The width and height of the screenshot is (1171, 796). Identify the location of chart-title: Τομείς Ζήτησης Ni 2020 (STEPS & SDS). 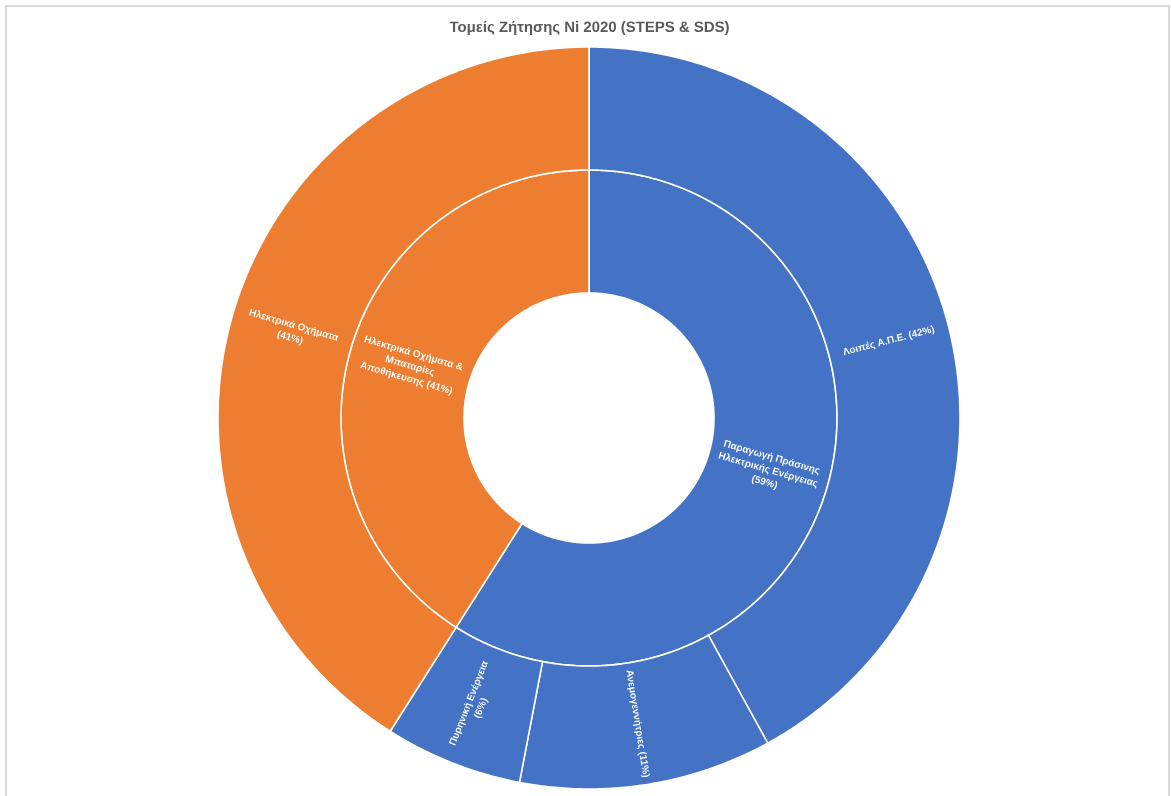
(589, 28).